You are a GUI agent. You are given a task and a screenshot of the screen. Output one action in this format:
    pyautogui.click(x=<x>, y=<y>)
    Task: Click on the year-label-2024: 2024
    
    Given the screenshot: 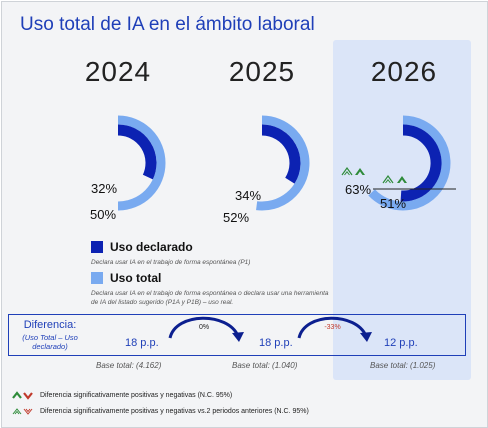 What is the action you would take?
    pyautogui.click(x=118, y=71)
    